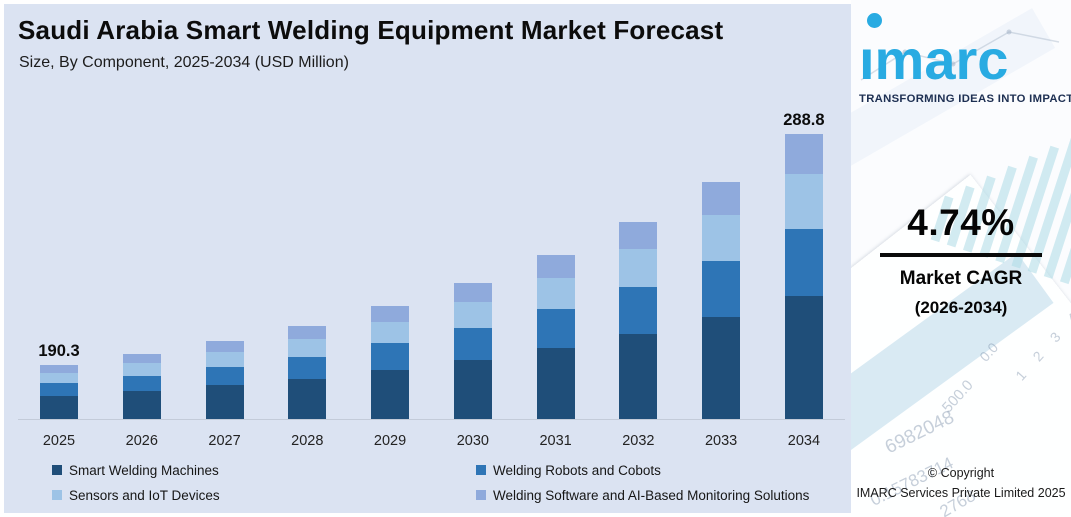 The width and height of the screenshot is (1071, 517). What do you see at coordinates (144, 470) in the screenshot?
I see `legend-label: Smart Welding Machines` at bounding box center [144, 470].